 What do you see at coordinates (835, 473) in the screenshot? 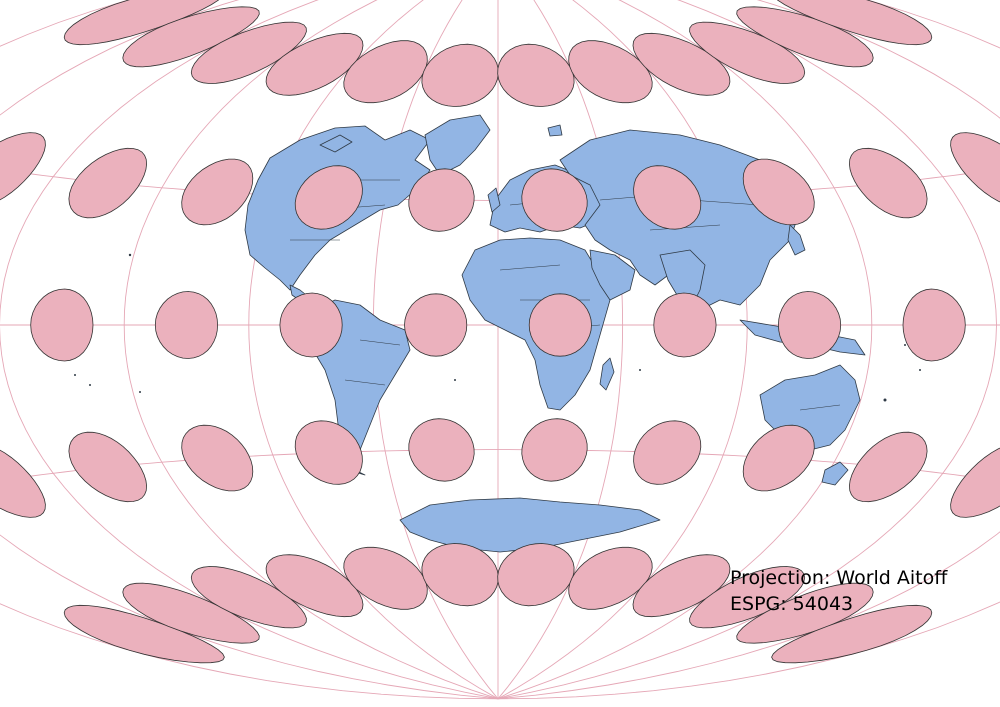
I see `new-zealand` at bounding box center [835, 473].